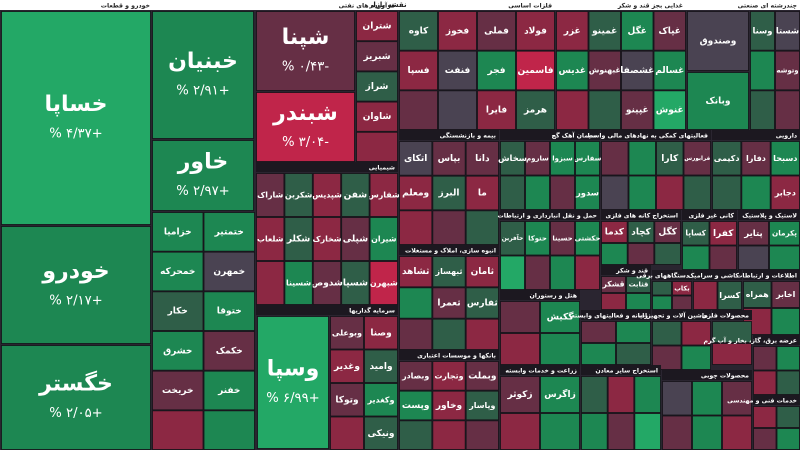 Image resolution: width=800 pixels, height=450 pixels. I want to click on tile-label: ساروم, so click(537, 158).